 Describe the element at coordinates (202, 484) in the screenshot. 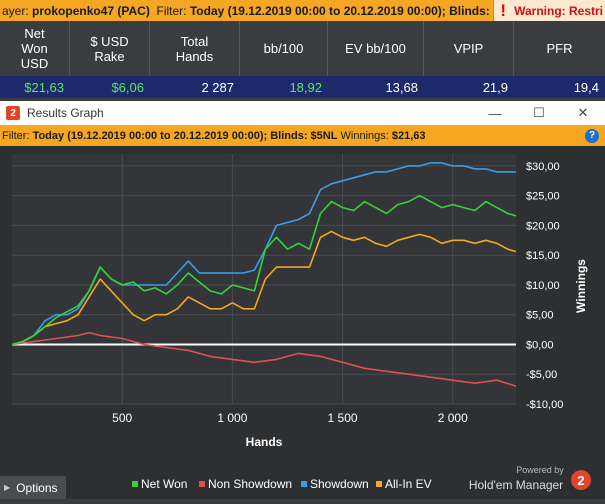

I see `legend-swatch-non-showdown` at that location.